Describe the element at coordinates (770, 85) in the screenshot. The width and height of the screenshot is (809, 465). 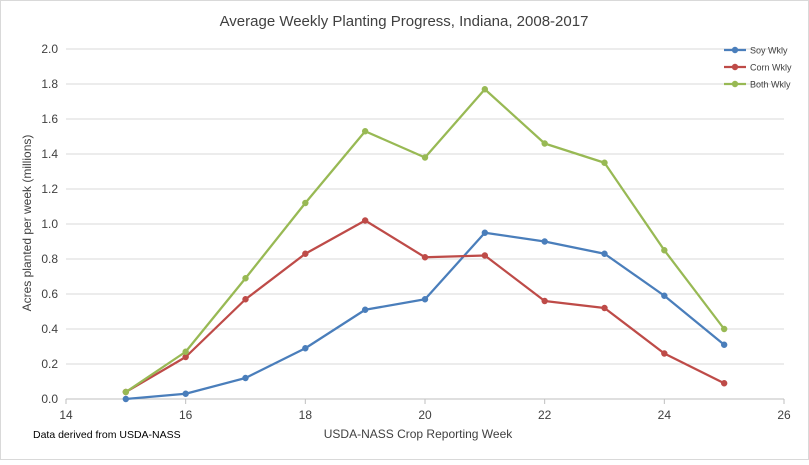
I see `legend-label-both-wkly: Both Wkly` at that location.